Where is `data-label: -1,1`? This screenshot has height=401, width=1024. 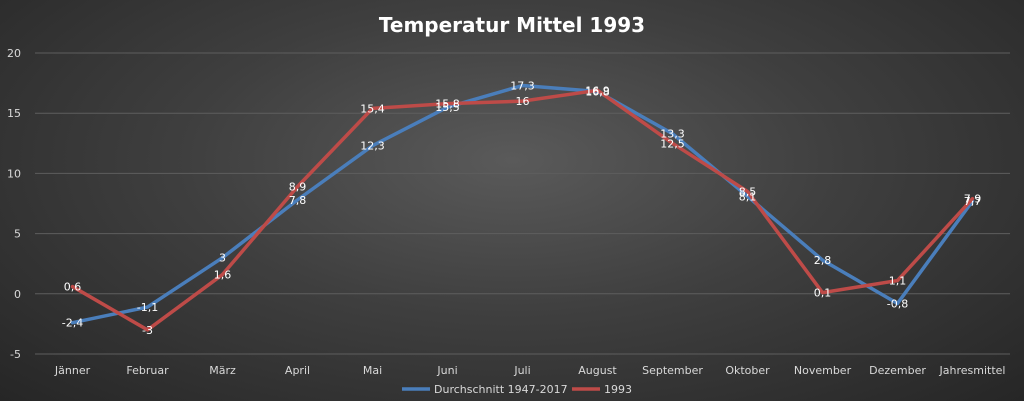
data-label: -1,1 is located at coordinates (147, 307).